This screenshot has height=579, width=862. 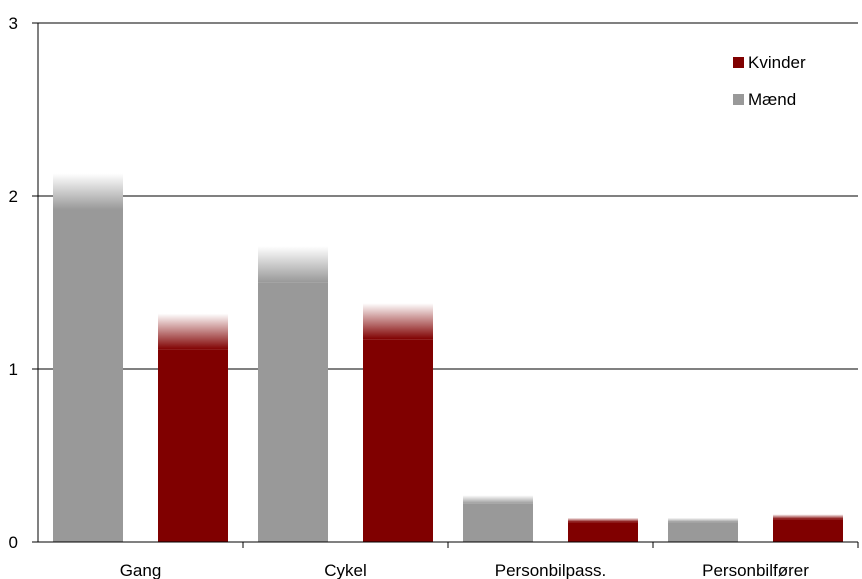 I want to click on y-tick-labels: 0 1 2 3, so click(x=13, y=283).